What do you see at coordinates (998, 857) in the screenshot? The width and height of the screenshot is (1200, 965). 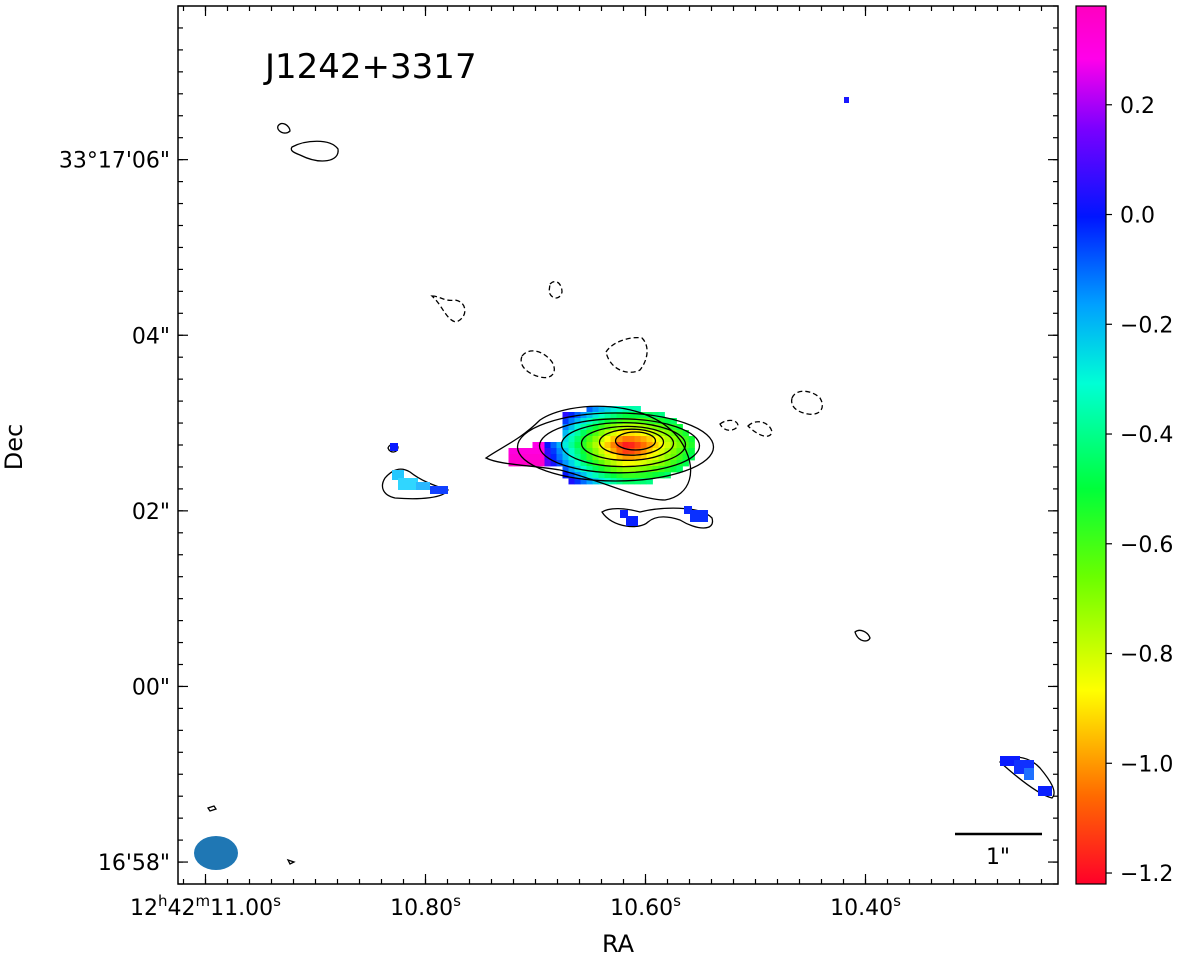 I see `scale-bar-label: 1"` at bounding box center [998, 857].